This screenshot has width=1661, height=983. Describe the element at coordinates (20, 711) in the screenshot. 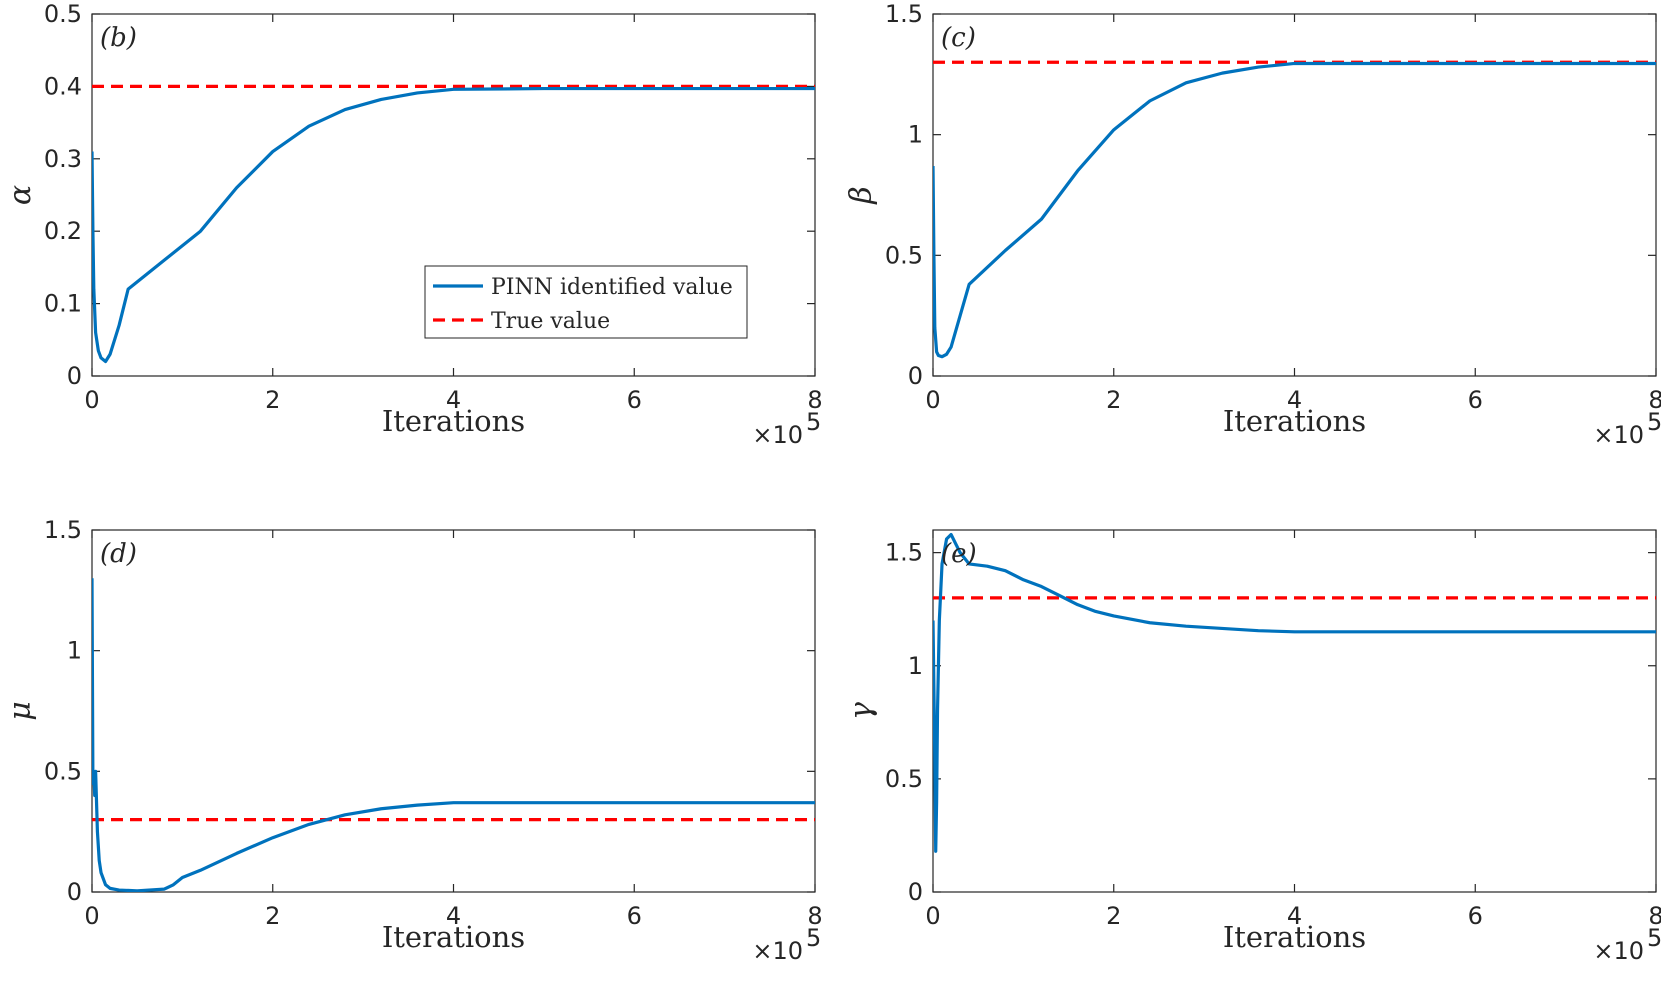

I see `y-axis-label: μ` at that location.